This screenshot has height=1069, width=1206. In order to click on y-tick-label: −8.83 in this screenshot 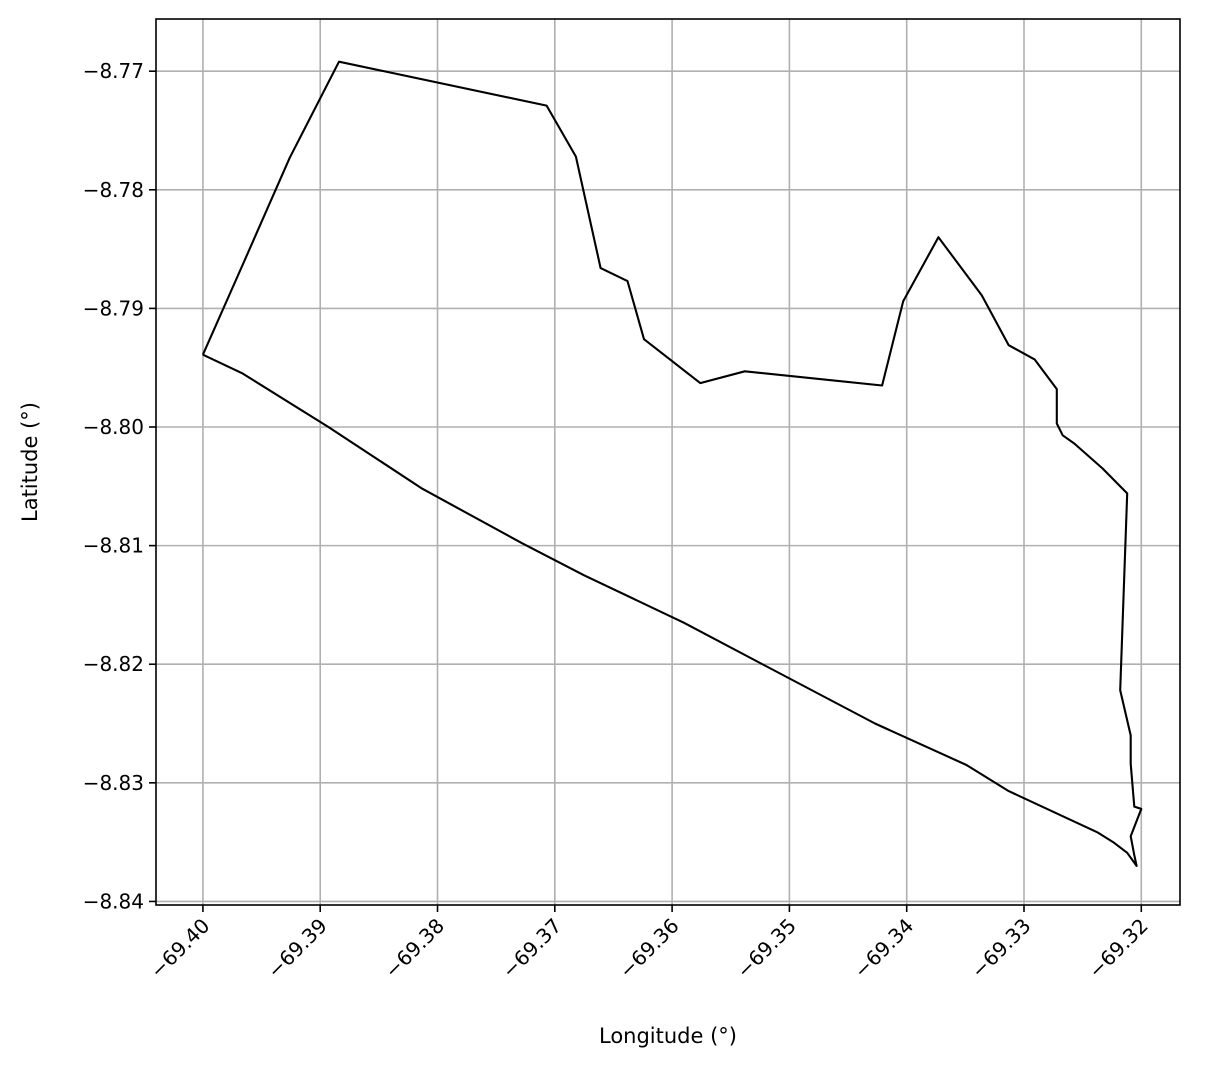, I will do `click(113, 783)`.